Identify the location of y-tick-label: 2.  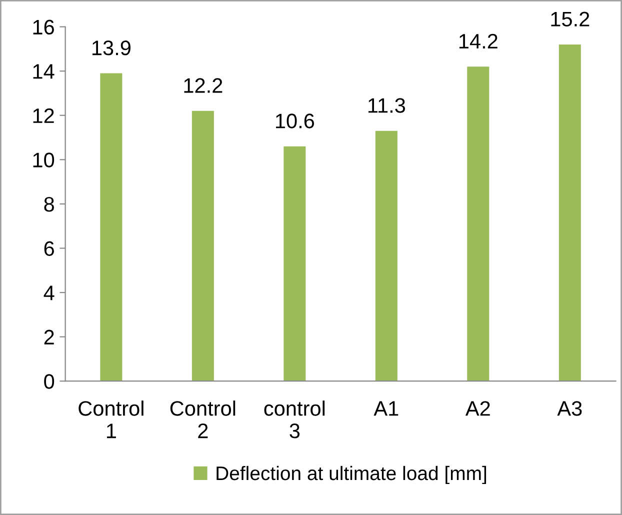
(49, 337).